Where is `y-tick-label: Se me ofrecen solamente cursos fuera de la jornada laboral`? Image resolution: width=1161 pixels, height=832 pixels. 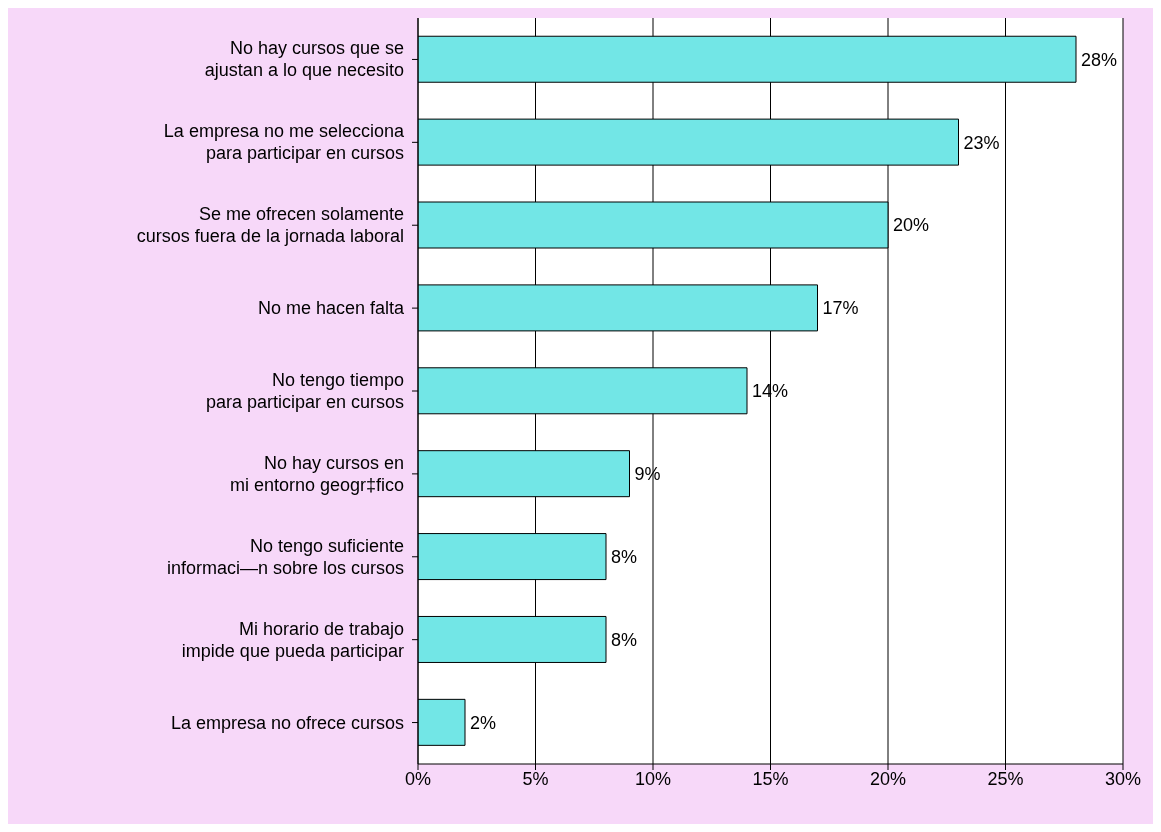 y-tick-label: Se me ofrecen solamente cursos fuera de la jornada laboral is located at coordinates (270, 225).